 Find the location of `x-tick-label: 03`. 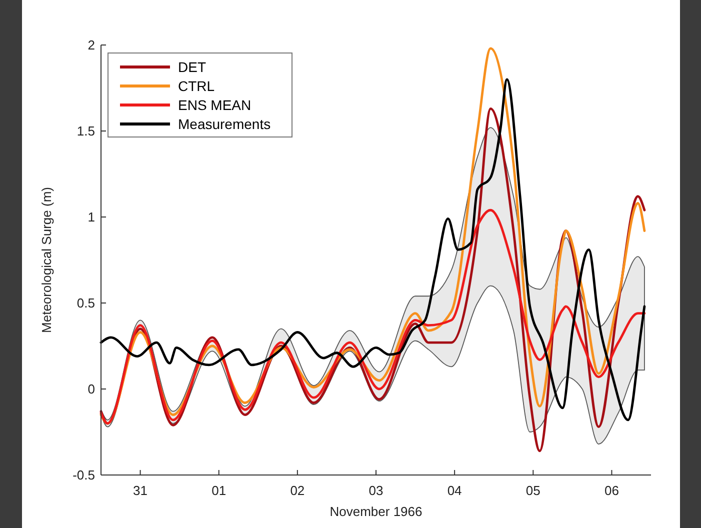

x-tick-label: 03 is located at coordinates (376, 490).